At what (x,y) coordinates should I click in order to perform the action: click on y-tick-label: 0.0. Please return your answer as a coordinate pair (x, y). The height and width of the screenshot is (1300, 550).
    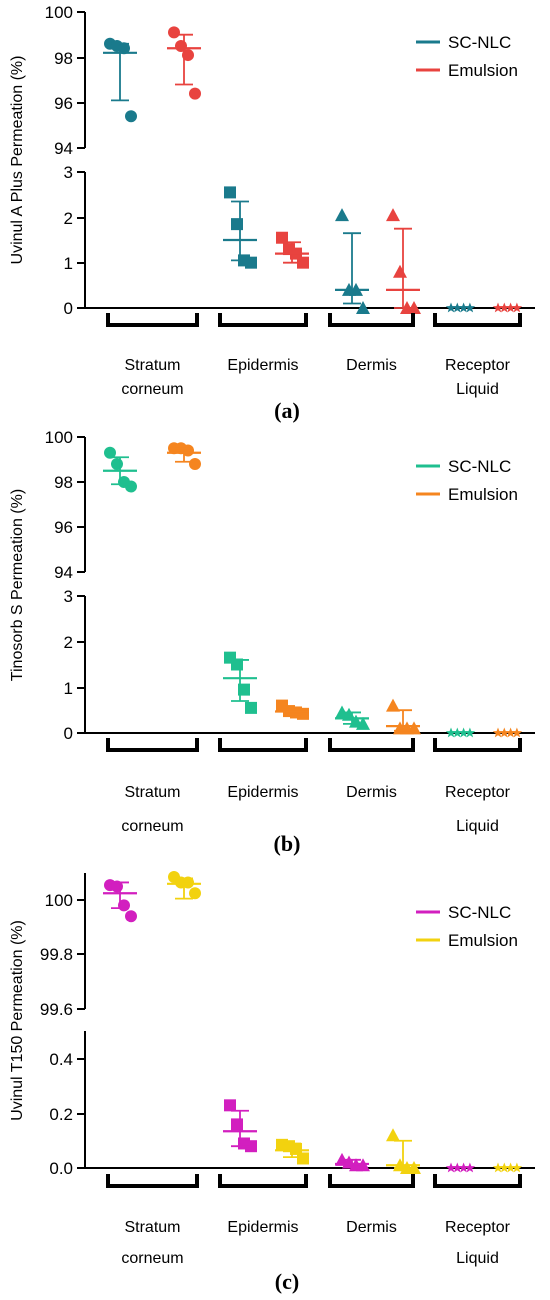
    Looking at the image, I should click on (61, 1168).